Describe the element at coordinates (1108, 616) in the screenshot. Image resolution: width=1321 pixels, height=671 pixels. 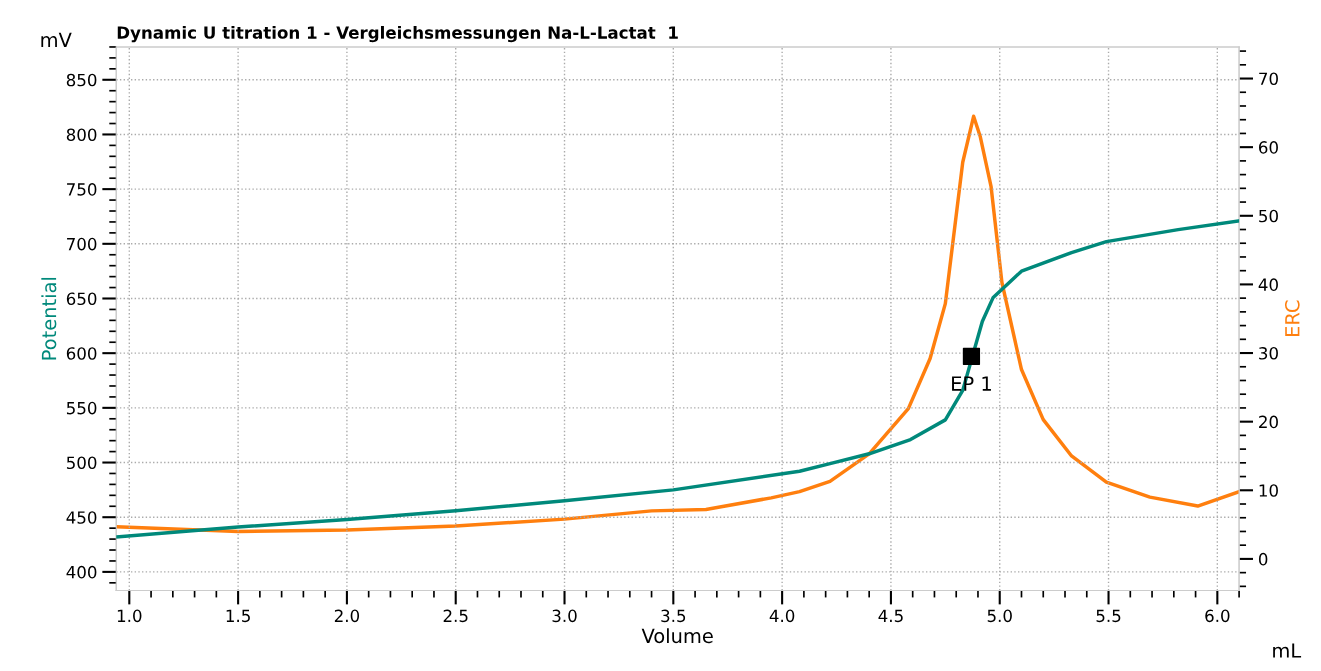
I see `x-tick-label: 5.5` at that location.